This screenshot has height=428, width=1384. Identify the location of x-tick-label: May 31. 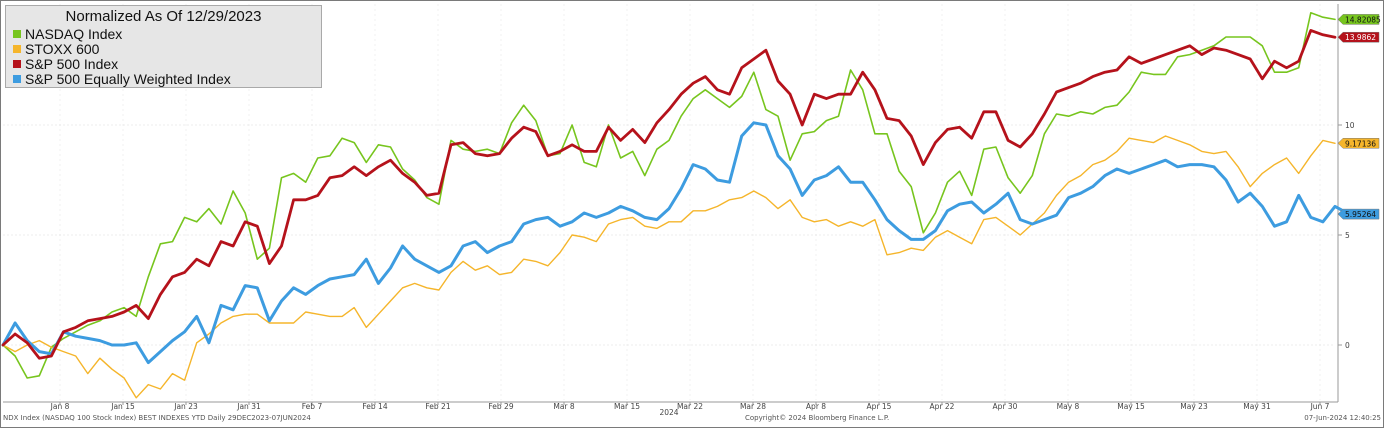
(1257, 406).